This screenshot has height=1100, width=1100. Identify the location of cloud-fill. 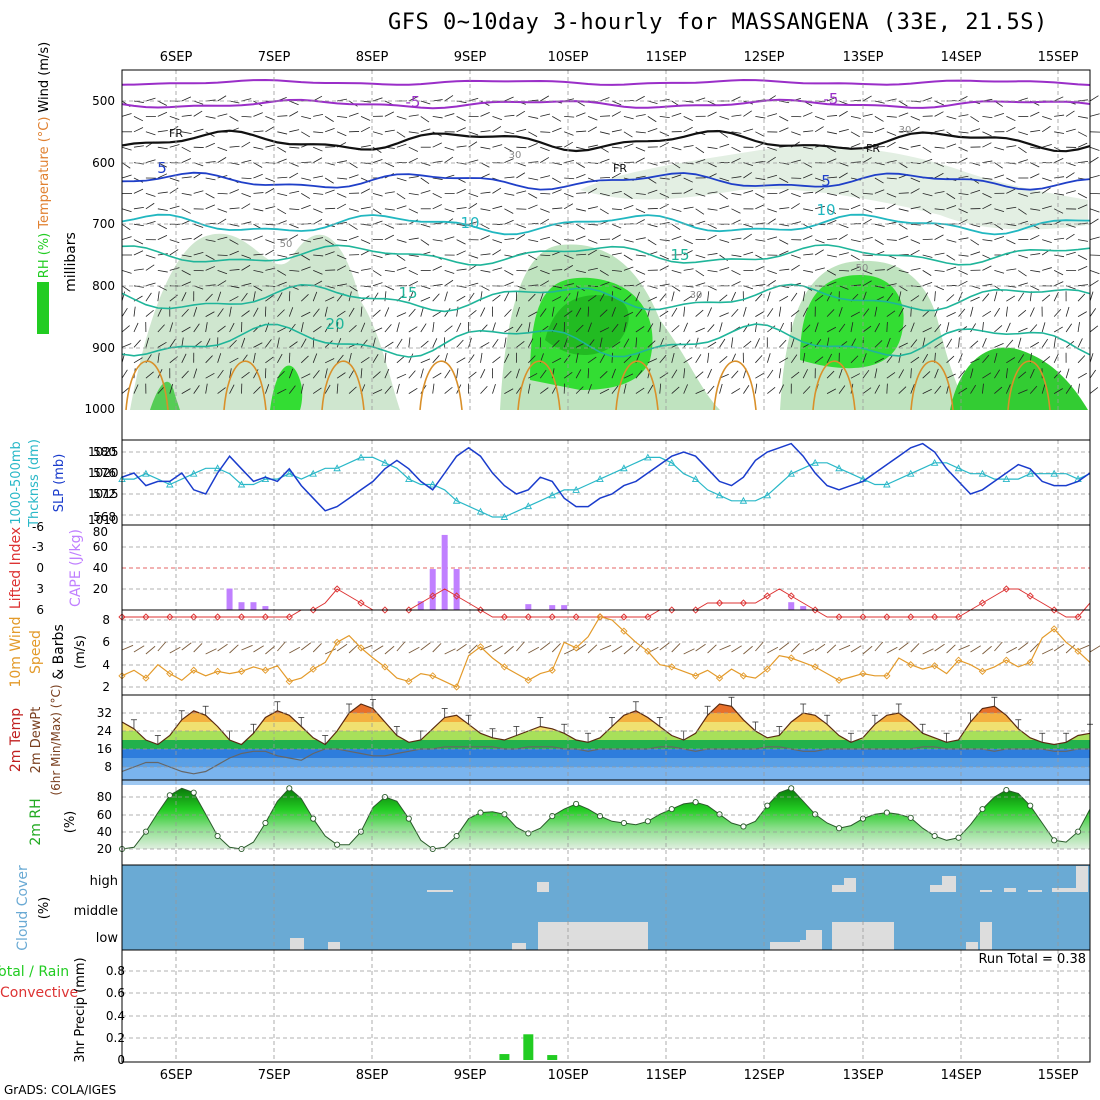
(972, 946).